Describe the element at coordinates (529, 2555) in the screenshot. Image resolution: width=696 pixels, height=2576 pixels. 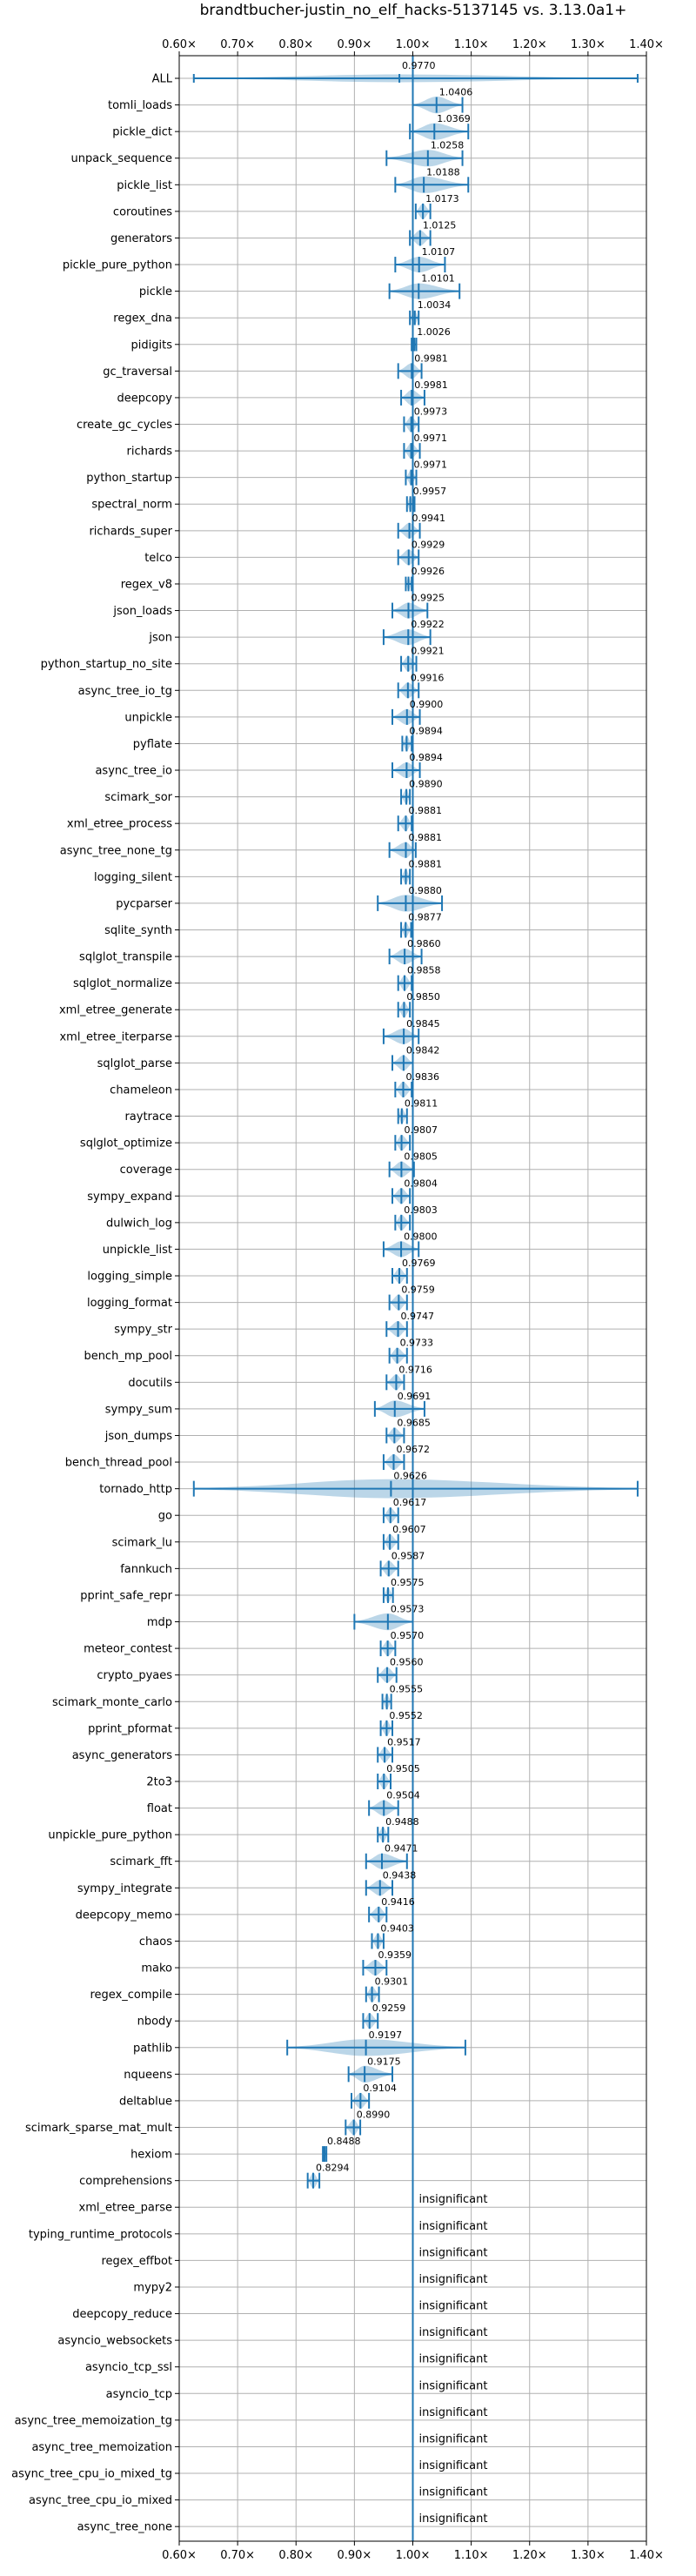
I see `x-tick-label-bottom: 1.20×` at that location.